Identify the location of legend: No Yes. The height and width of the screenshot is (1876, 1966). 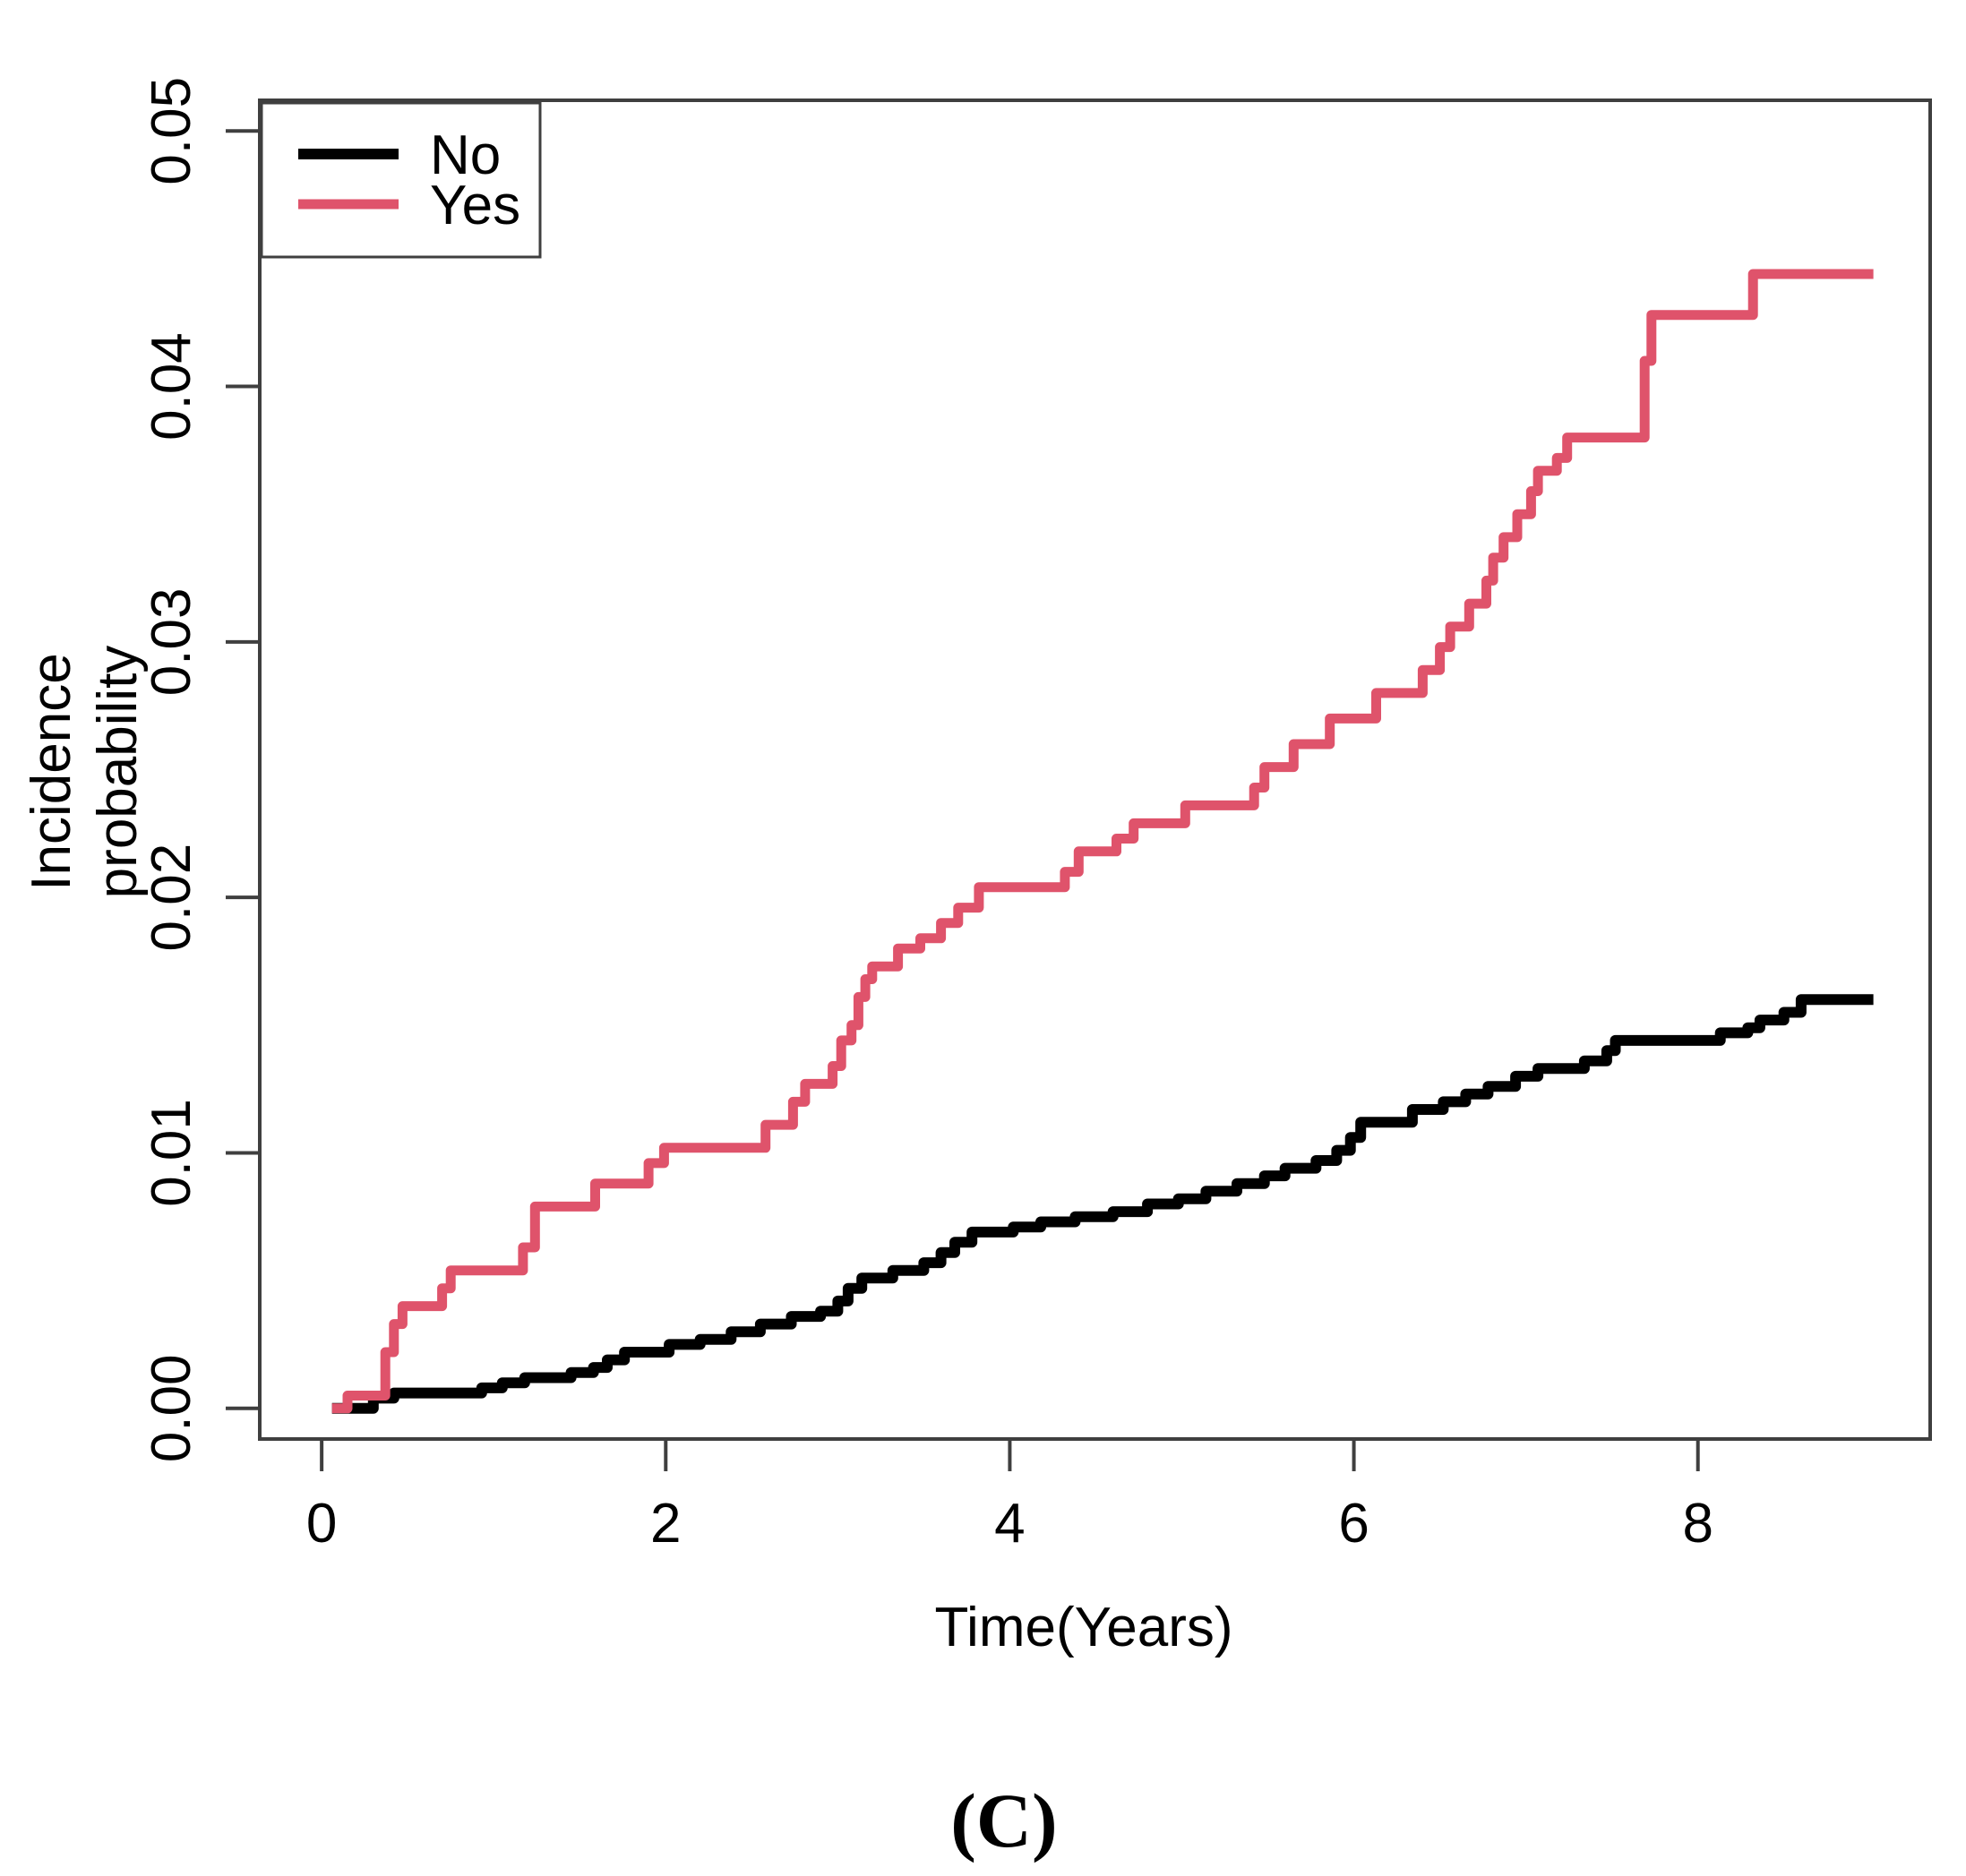
(401, 180).